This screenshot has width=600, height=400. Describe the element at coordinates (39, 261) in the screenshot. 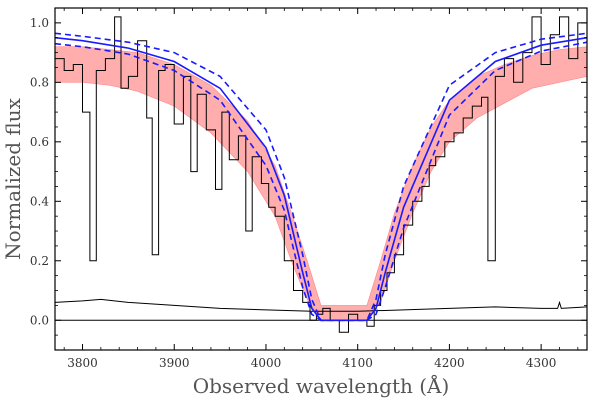

I see `y-tick-label: 0.2` at that location.